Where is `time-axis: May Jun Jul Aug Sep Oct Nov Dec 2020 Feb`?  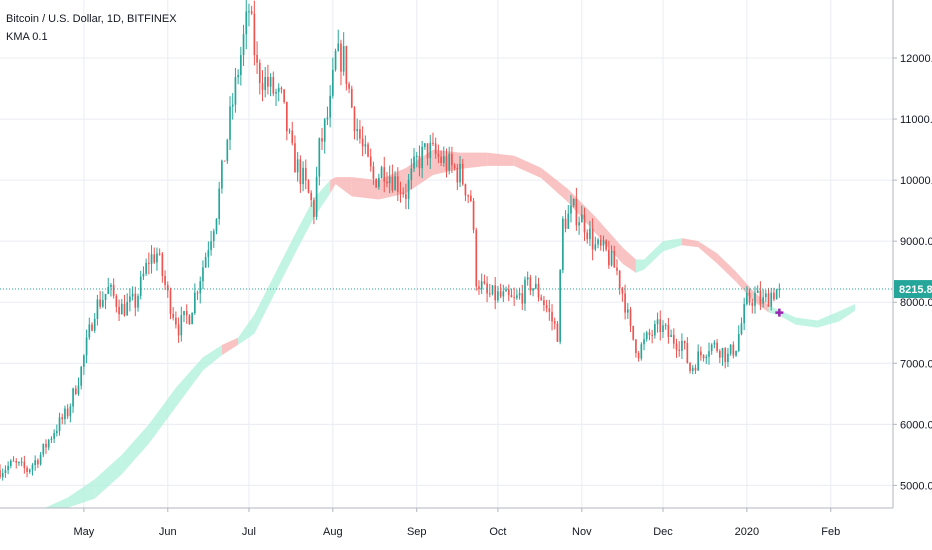 time-axis: May Jun Jul Aug Sep Oct Nov Dec 2020 Feb is located at coordinates (466, 528).